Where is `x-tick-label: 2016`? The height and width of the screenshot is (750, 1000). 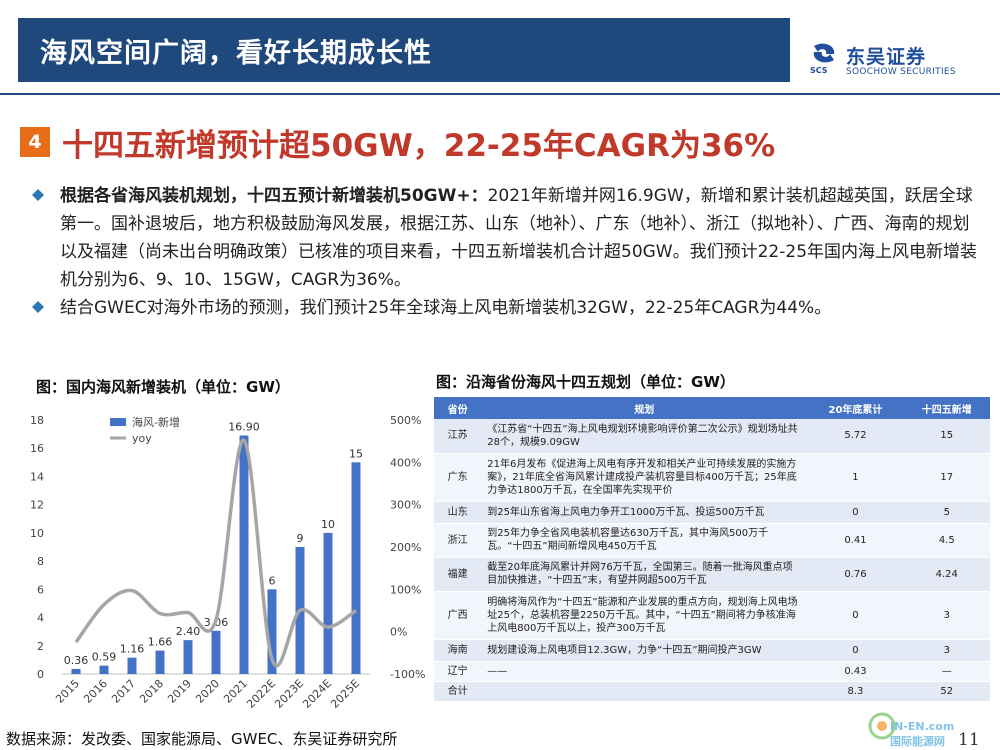
x-tick-label: 2016 is located at coordinates (95, 691).